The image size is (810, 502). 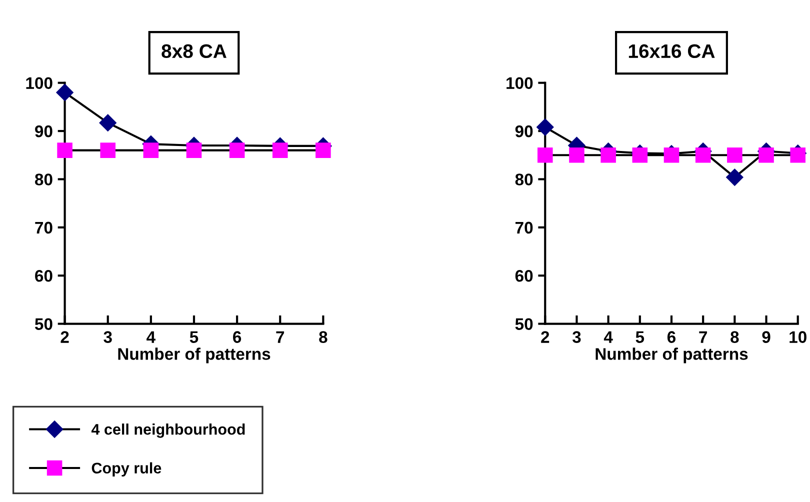 What do you see at coordinates (194, 51) in the screenshot?
I see `chart-title: 8x8 CA` at bounding box center [194, 51].